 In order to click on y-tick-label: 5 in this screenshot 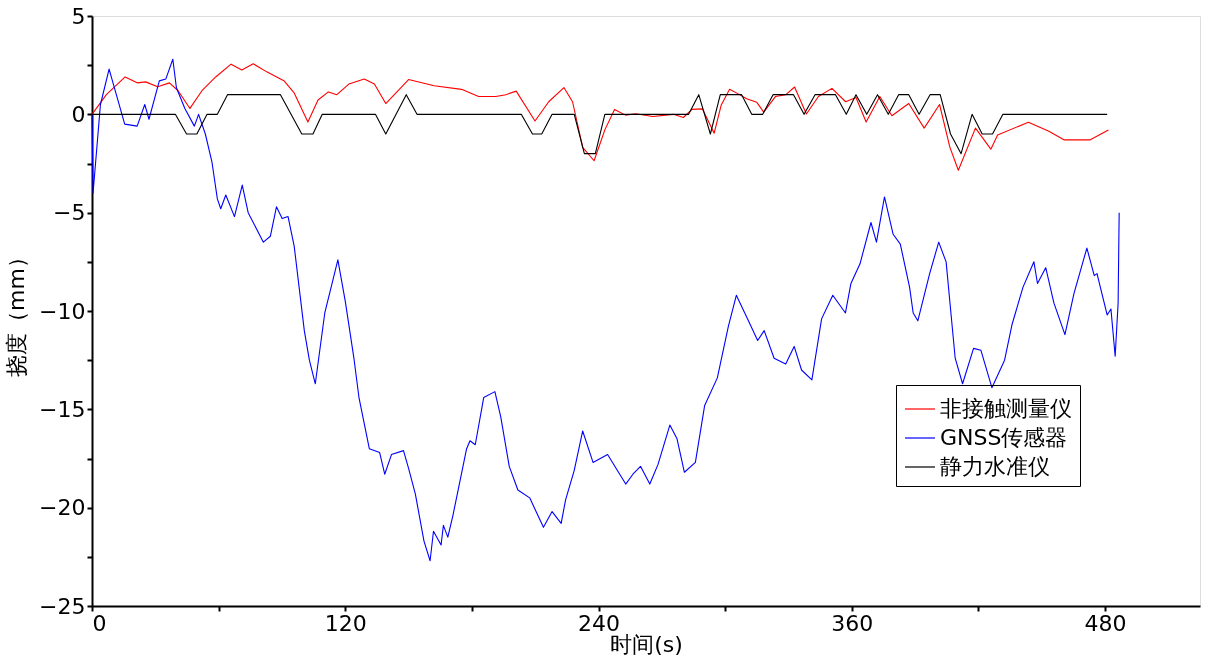, I will do `click(78, 16)`.